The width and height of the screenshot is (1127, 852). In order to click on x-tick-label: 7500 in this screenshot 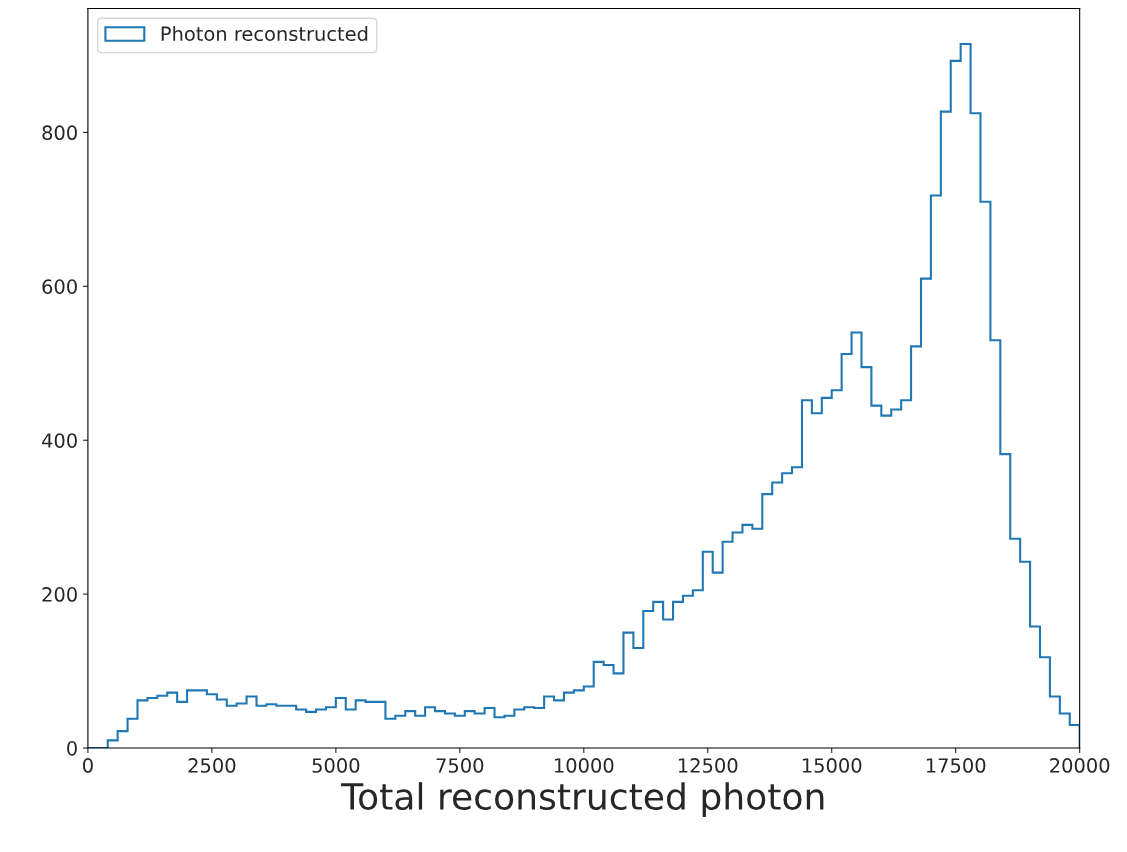, I will do `click(460, 765)`.